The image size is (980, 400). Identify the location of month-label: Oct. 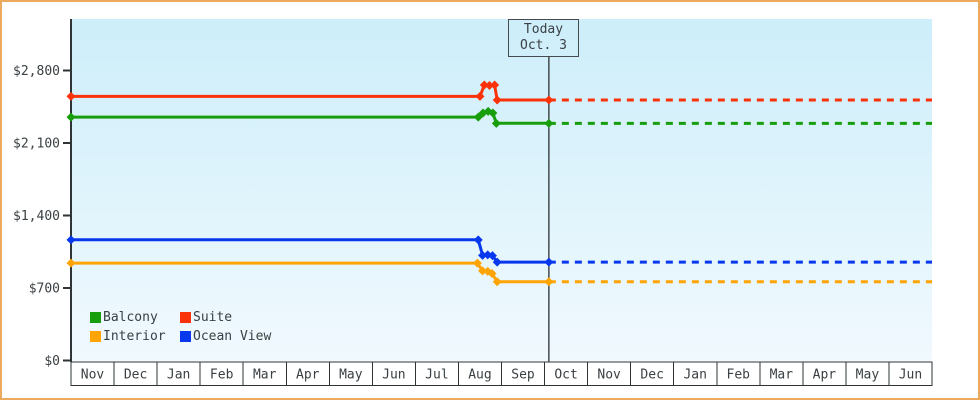
(565, 375).